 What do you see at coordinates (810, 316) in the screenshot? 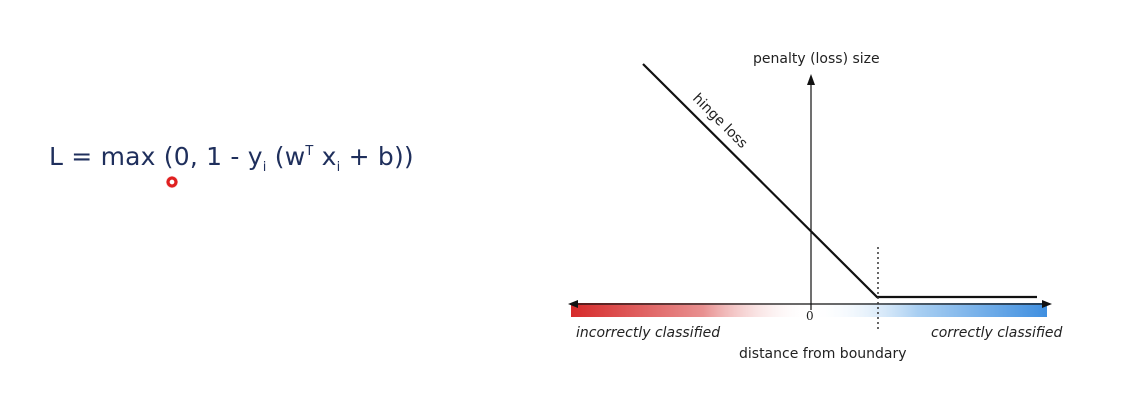
I see `origin-label: 0` at bounding box center [810, 316].